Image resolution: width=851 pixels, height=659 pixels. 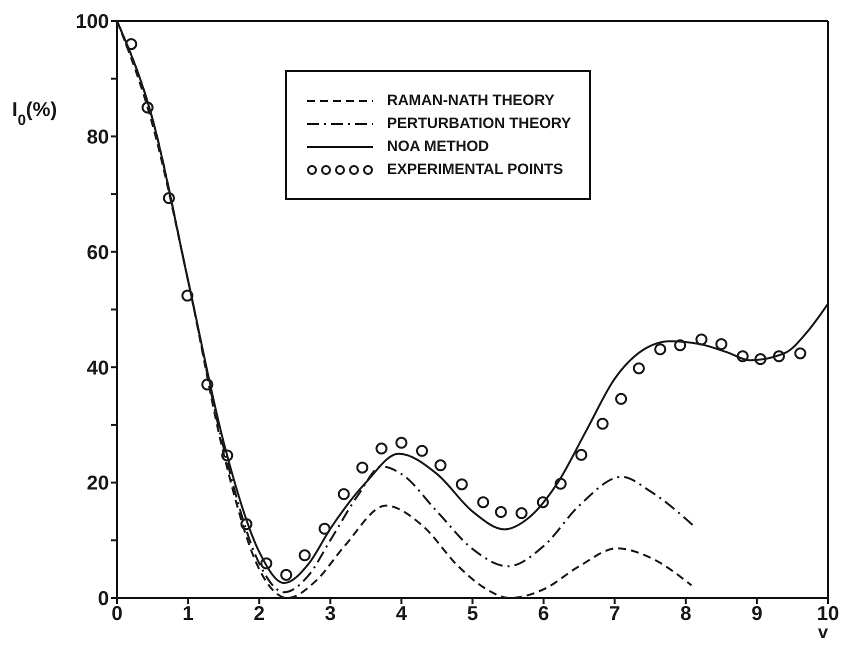 I want to click on x-tick-label: 9, so click(x=756, y=614).